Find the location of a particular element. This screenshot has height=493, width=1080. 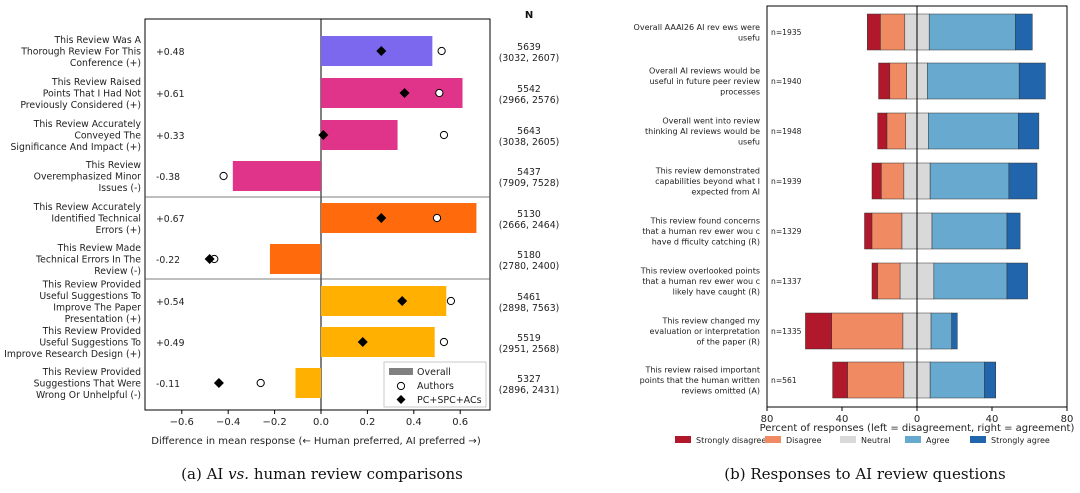

row-label-line: This Review Was A is located at coordinates (97, 40).